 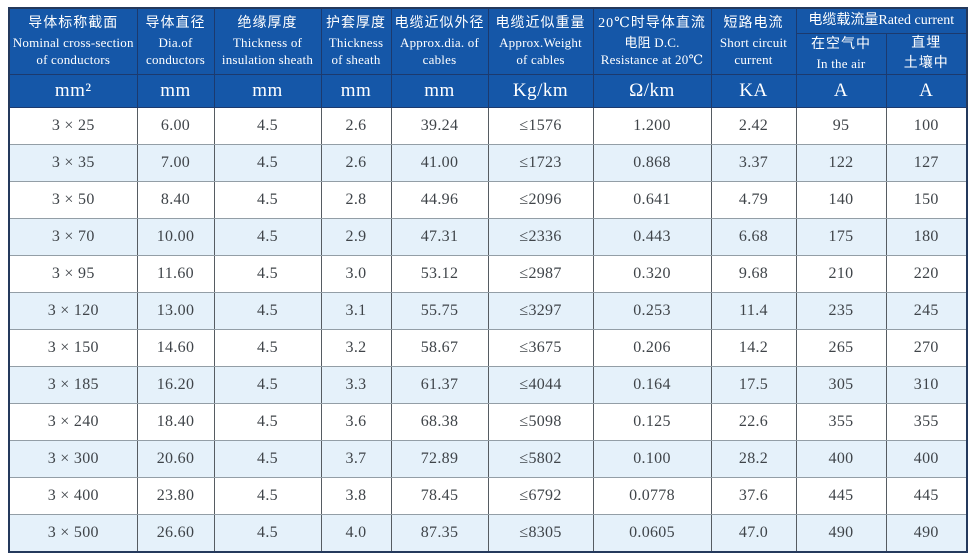 I want to click on table-cell: 2.42, so click(x=753, y=125).